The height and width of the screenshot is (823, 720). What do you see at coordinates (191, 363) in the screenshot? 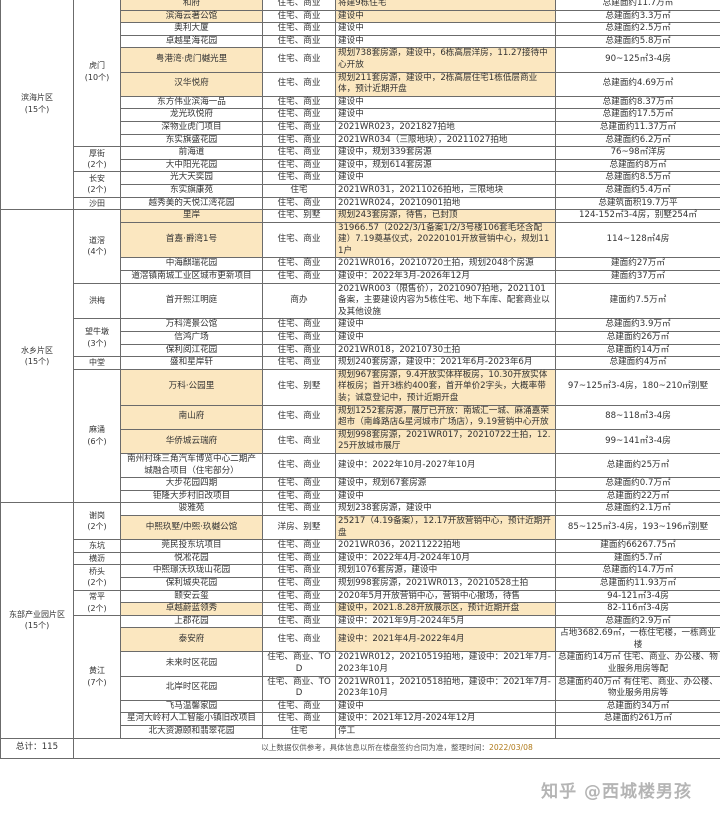
I see `project-name: 盛和星岸轩` at bounding box center [191, 363].